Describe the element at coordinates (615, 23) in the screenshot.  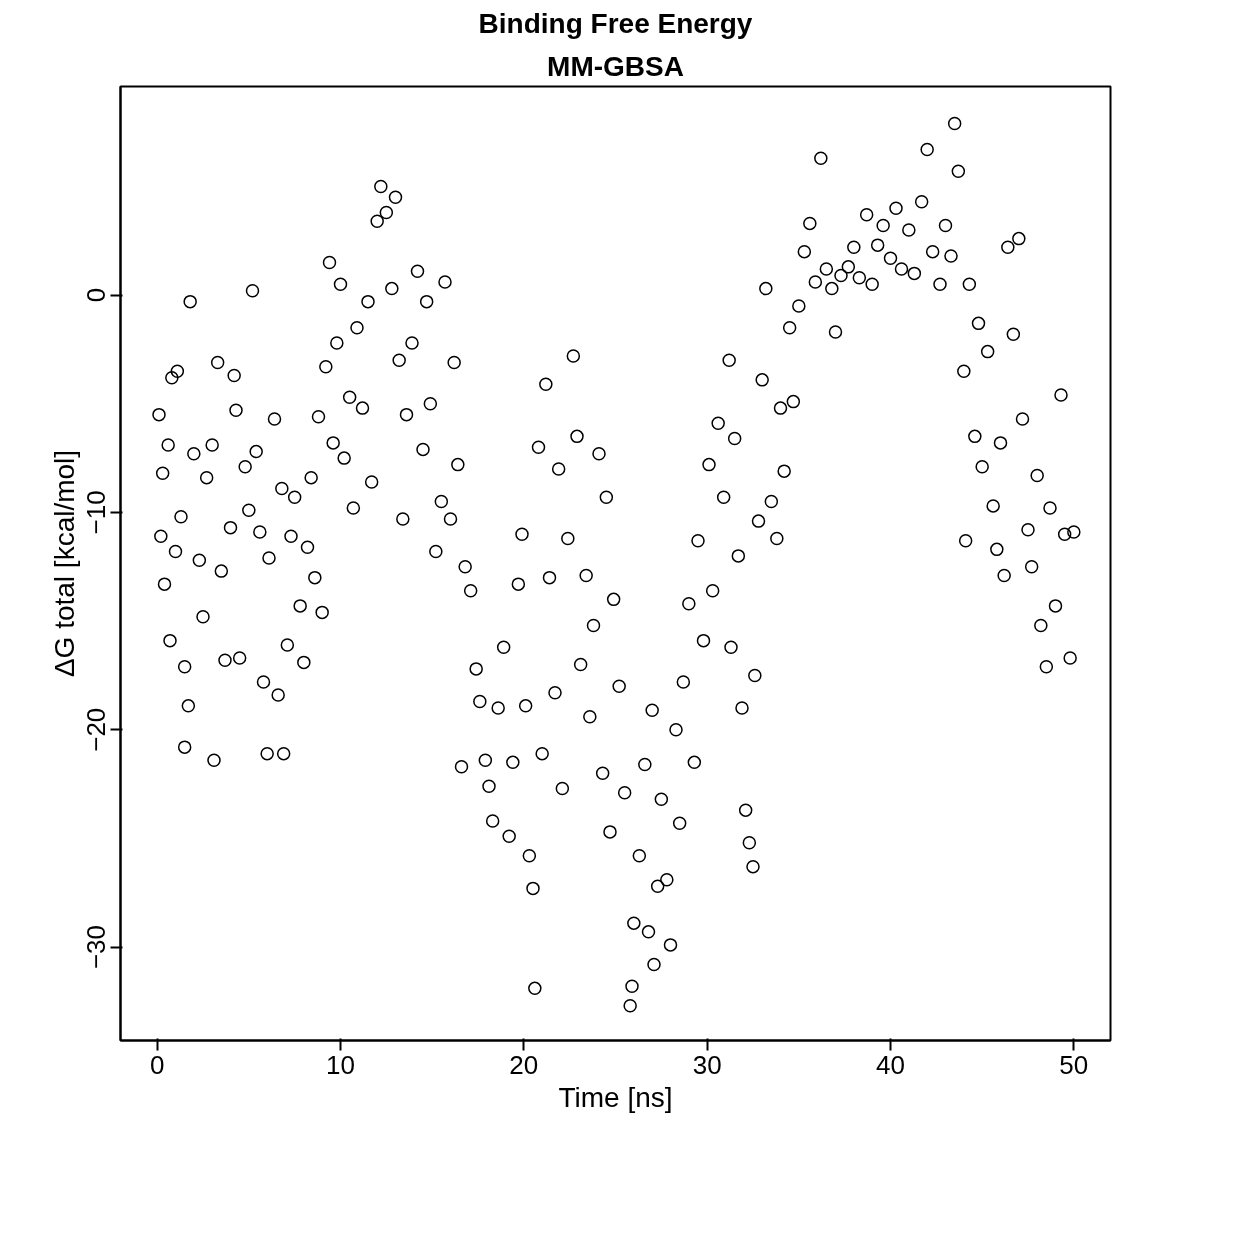
I see `chart-title: Binding Free Energy` at that location.